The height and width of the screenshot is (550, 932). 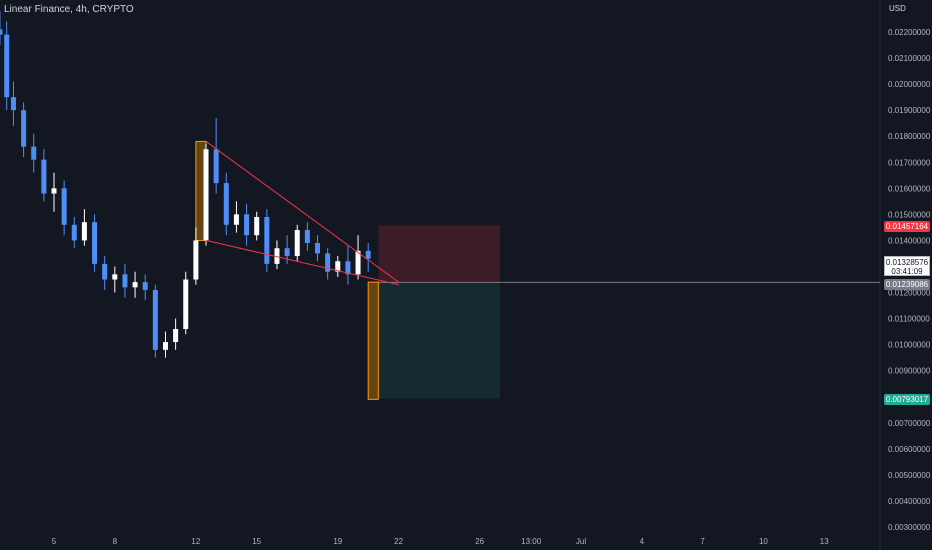 What do you see at coordinates (702, 541) in the screenshot?
I see `time-tick-label: 7` at bounding box center [702, 541].